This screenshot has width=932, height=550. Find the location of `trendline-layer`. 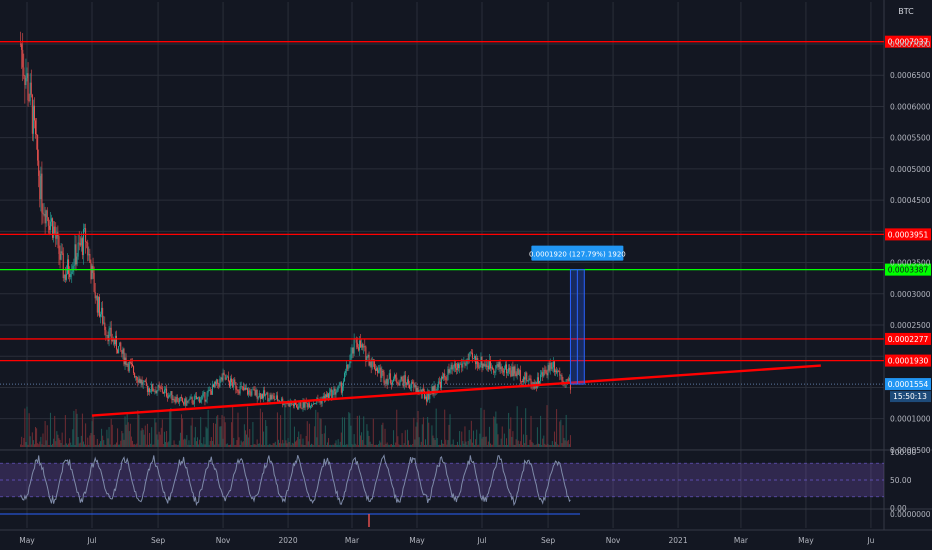

trendline-layer is located at coordinates (456, 390).